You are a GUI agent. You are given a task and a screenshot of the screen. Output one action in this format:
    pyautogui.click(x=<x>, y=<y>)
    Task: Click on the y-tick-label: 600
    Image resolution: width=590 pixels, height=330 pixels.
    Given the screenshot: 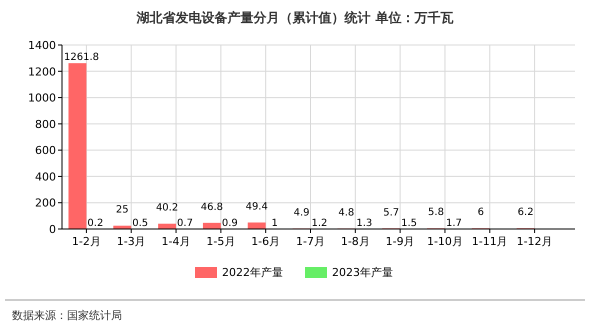 What is the action you would take?
    pyautogui.click(x=45, y=151)
    